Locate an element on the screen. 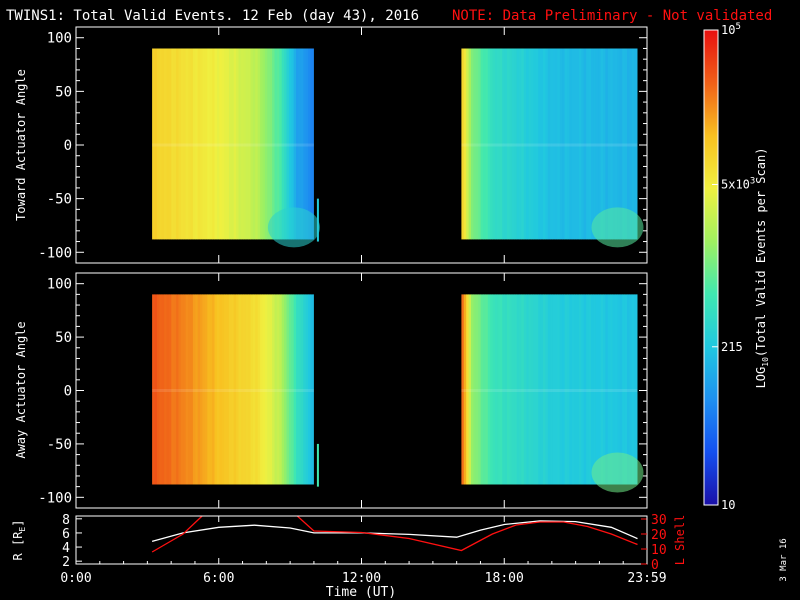  lshell-axis-label: L Shell is located at coordinates (680, 540).